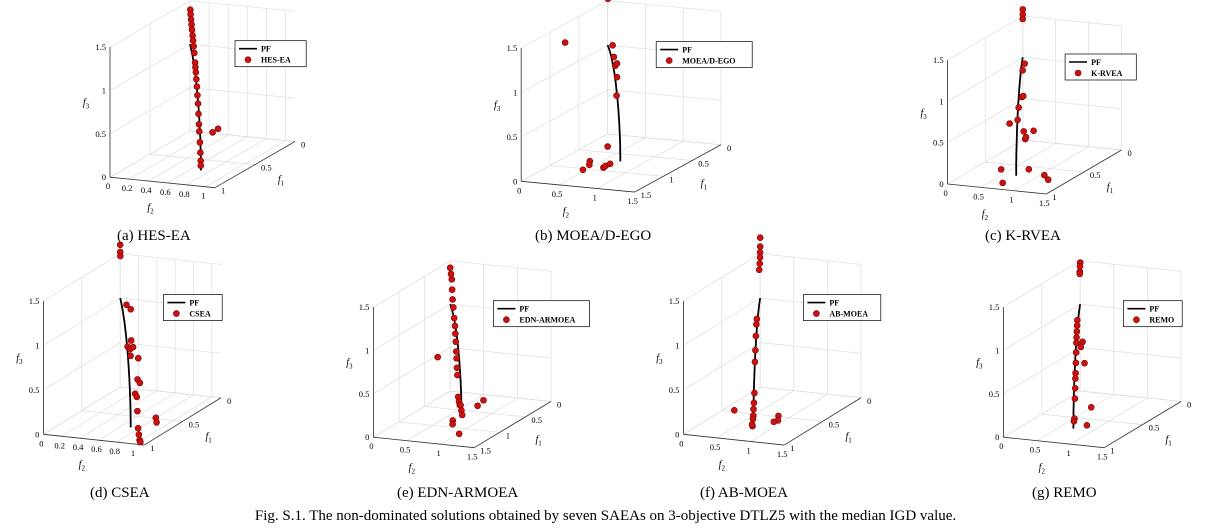  I want to click on tick-labels-edn-armoea: 0 0.5 1 1.5 0 0.5 1 1.5 0 0.5 1 1.5, so click(460, 382).